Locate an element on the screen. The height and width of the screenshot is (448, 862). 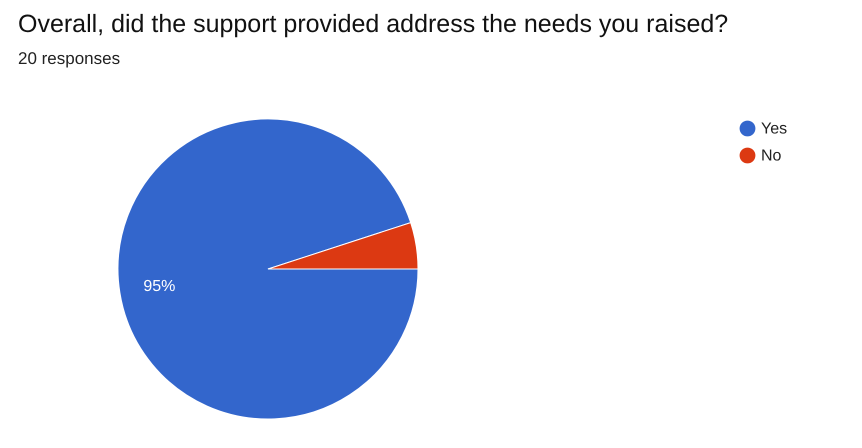
chart-subtitle: 20 responses is located at coordinates (69, 58).